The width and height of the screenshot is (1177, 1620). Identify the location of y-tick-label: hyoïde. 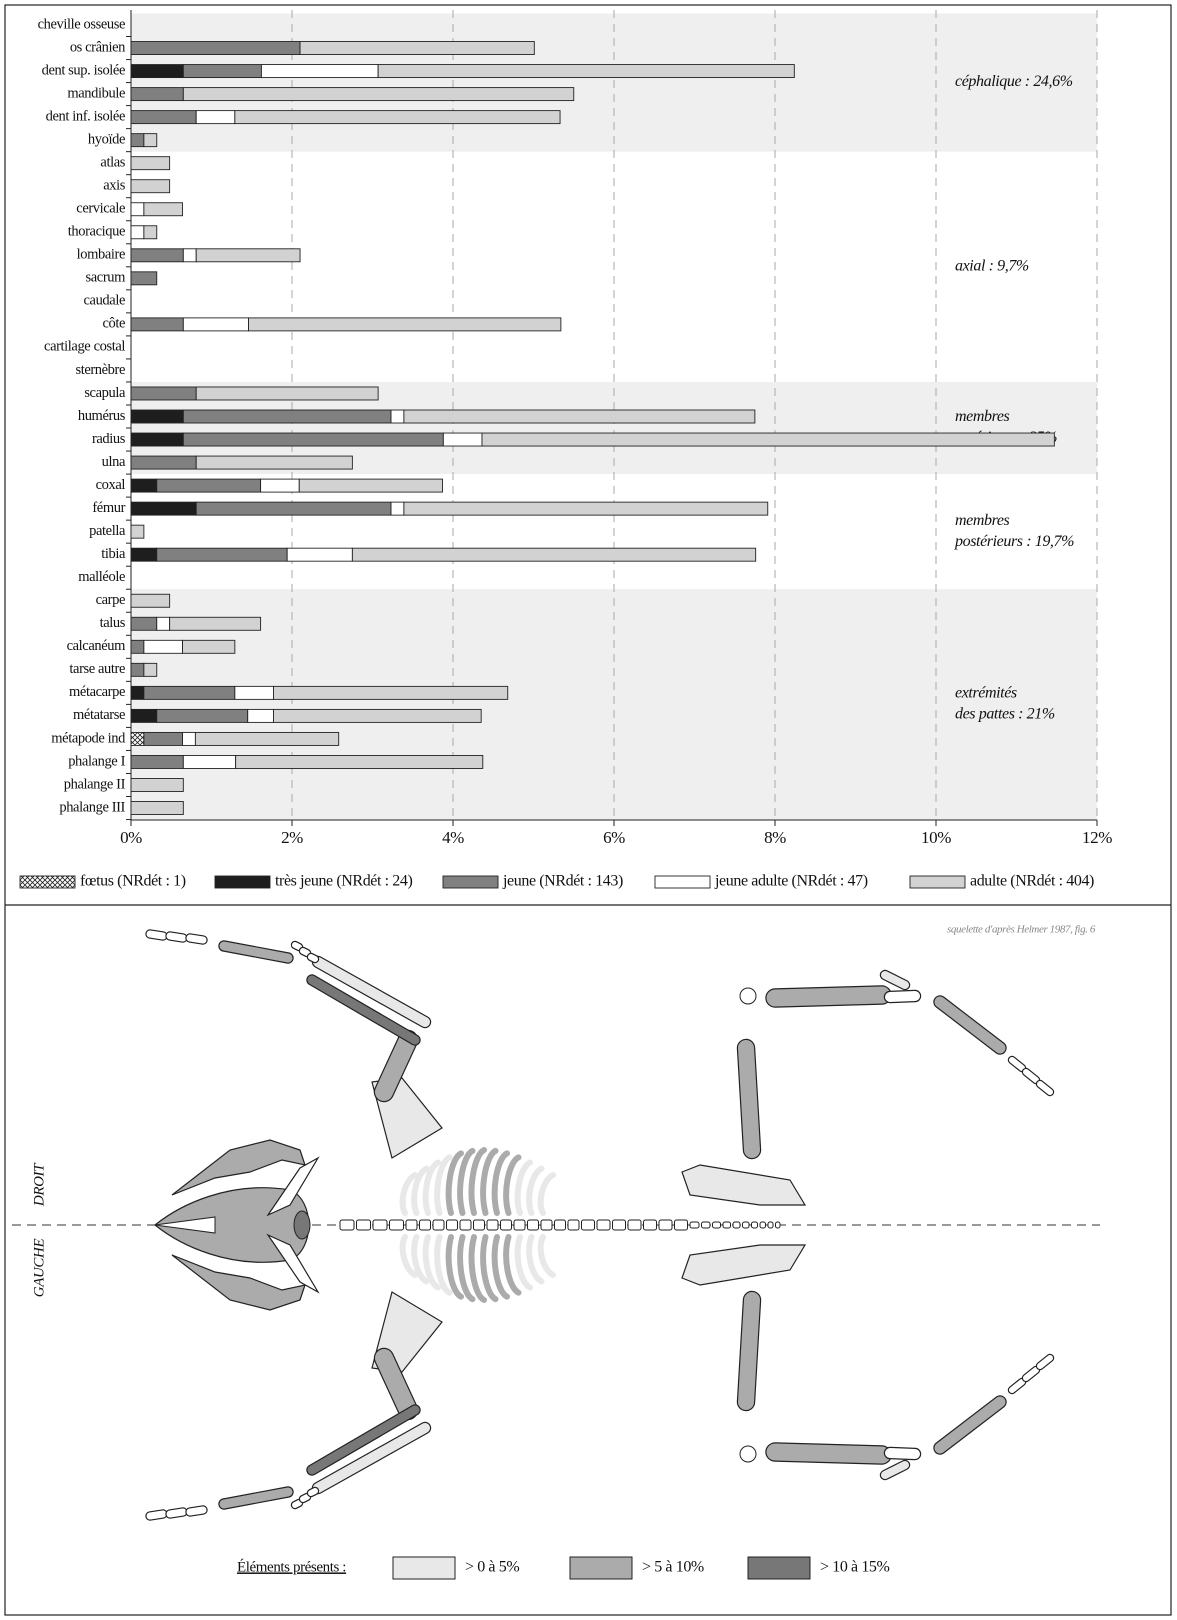
(106, 139).